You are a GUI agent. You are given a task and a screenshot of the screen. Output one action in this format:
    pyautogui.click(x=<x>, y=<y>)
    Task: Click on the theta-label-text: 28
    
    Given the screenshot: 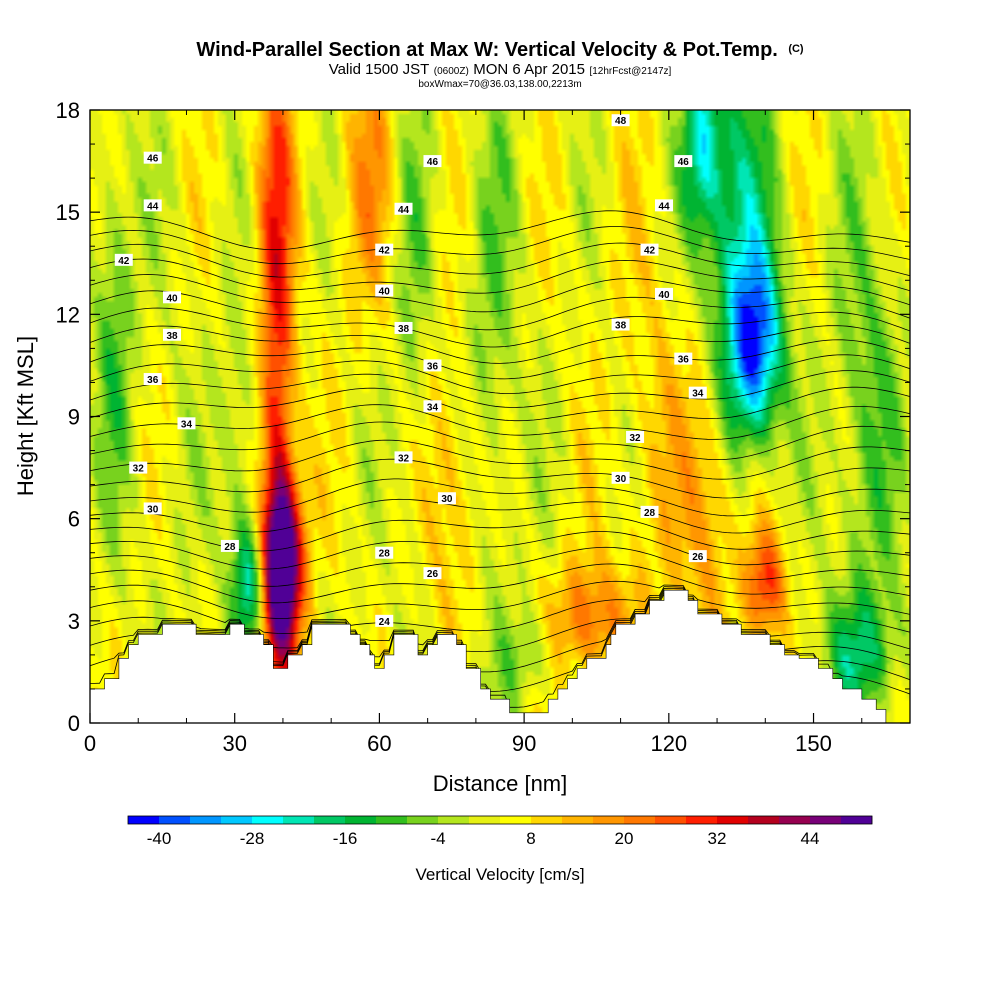 What is the action you would take?
    pyautogui.click(x=650, y=513)
    